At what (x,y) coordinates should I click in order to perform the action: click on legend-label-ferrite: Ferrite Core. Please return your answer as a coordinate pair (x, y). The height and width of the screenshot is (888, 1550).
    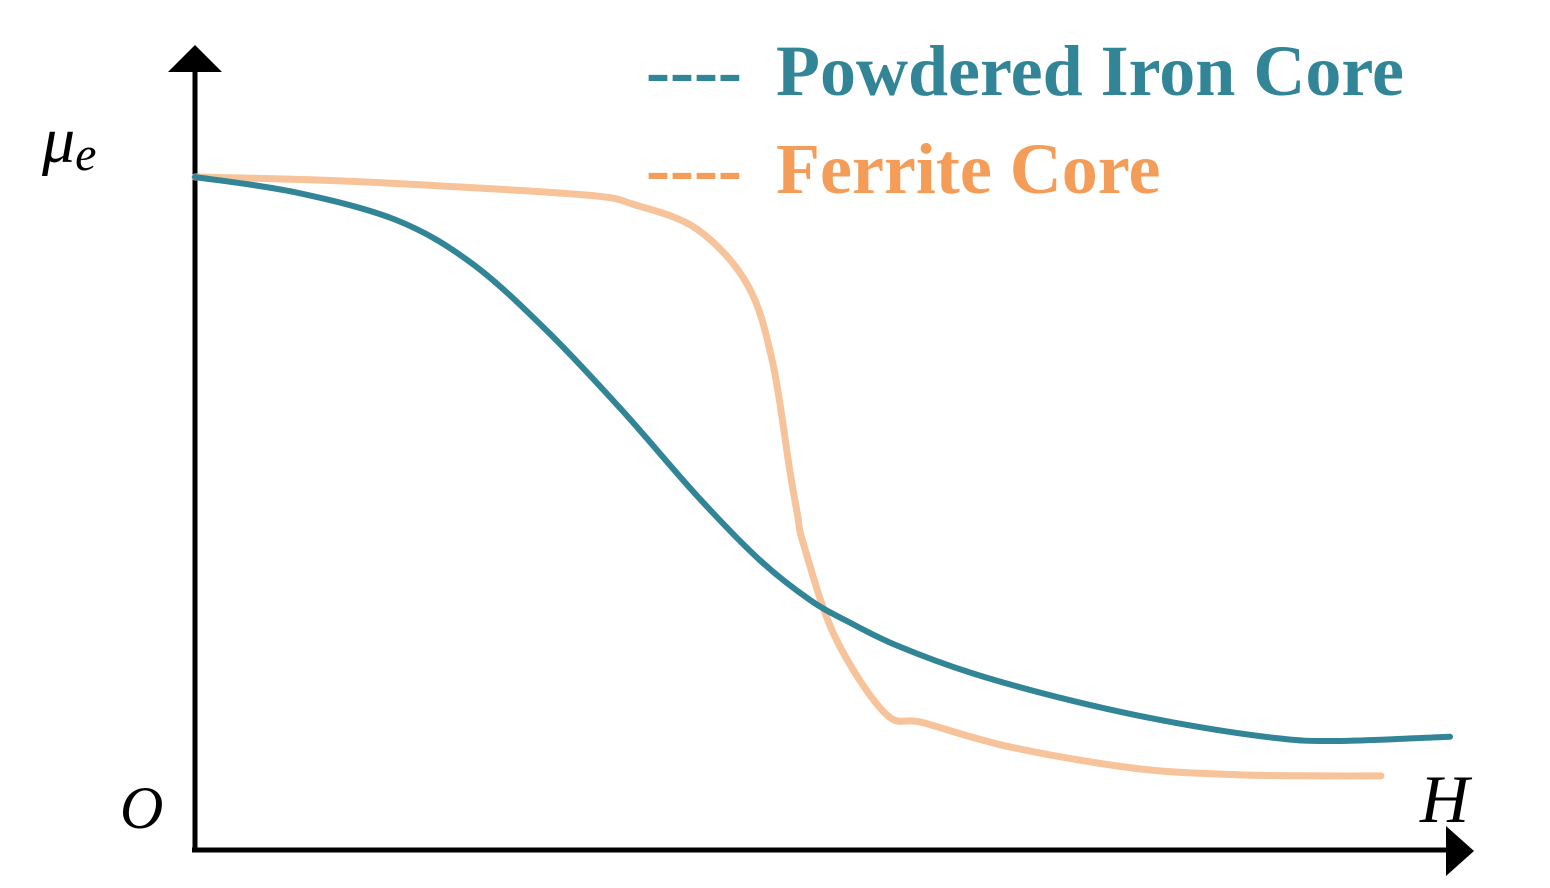
    Looking at the image, I should click on (968, 169).